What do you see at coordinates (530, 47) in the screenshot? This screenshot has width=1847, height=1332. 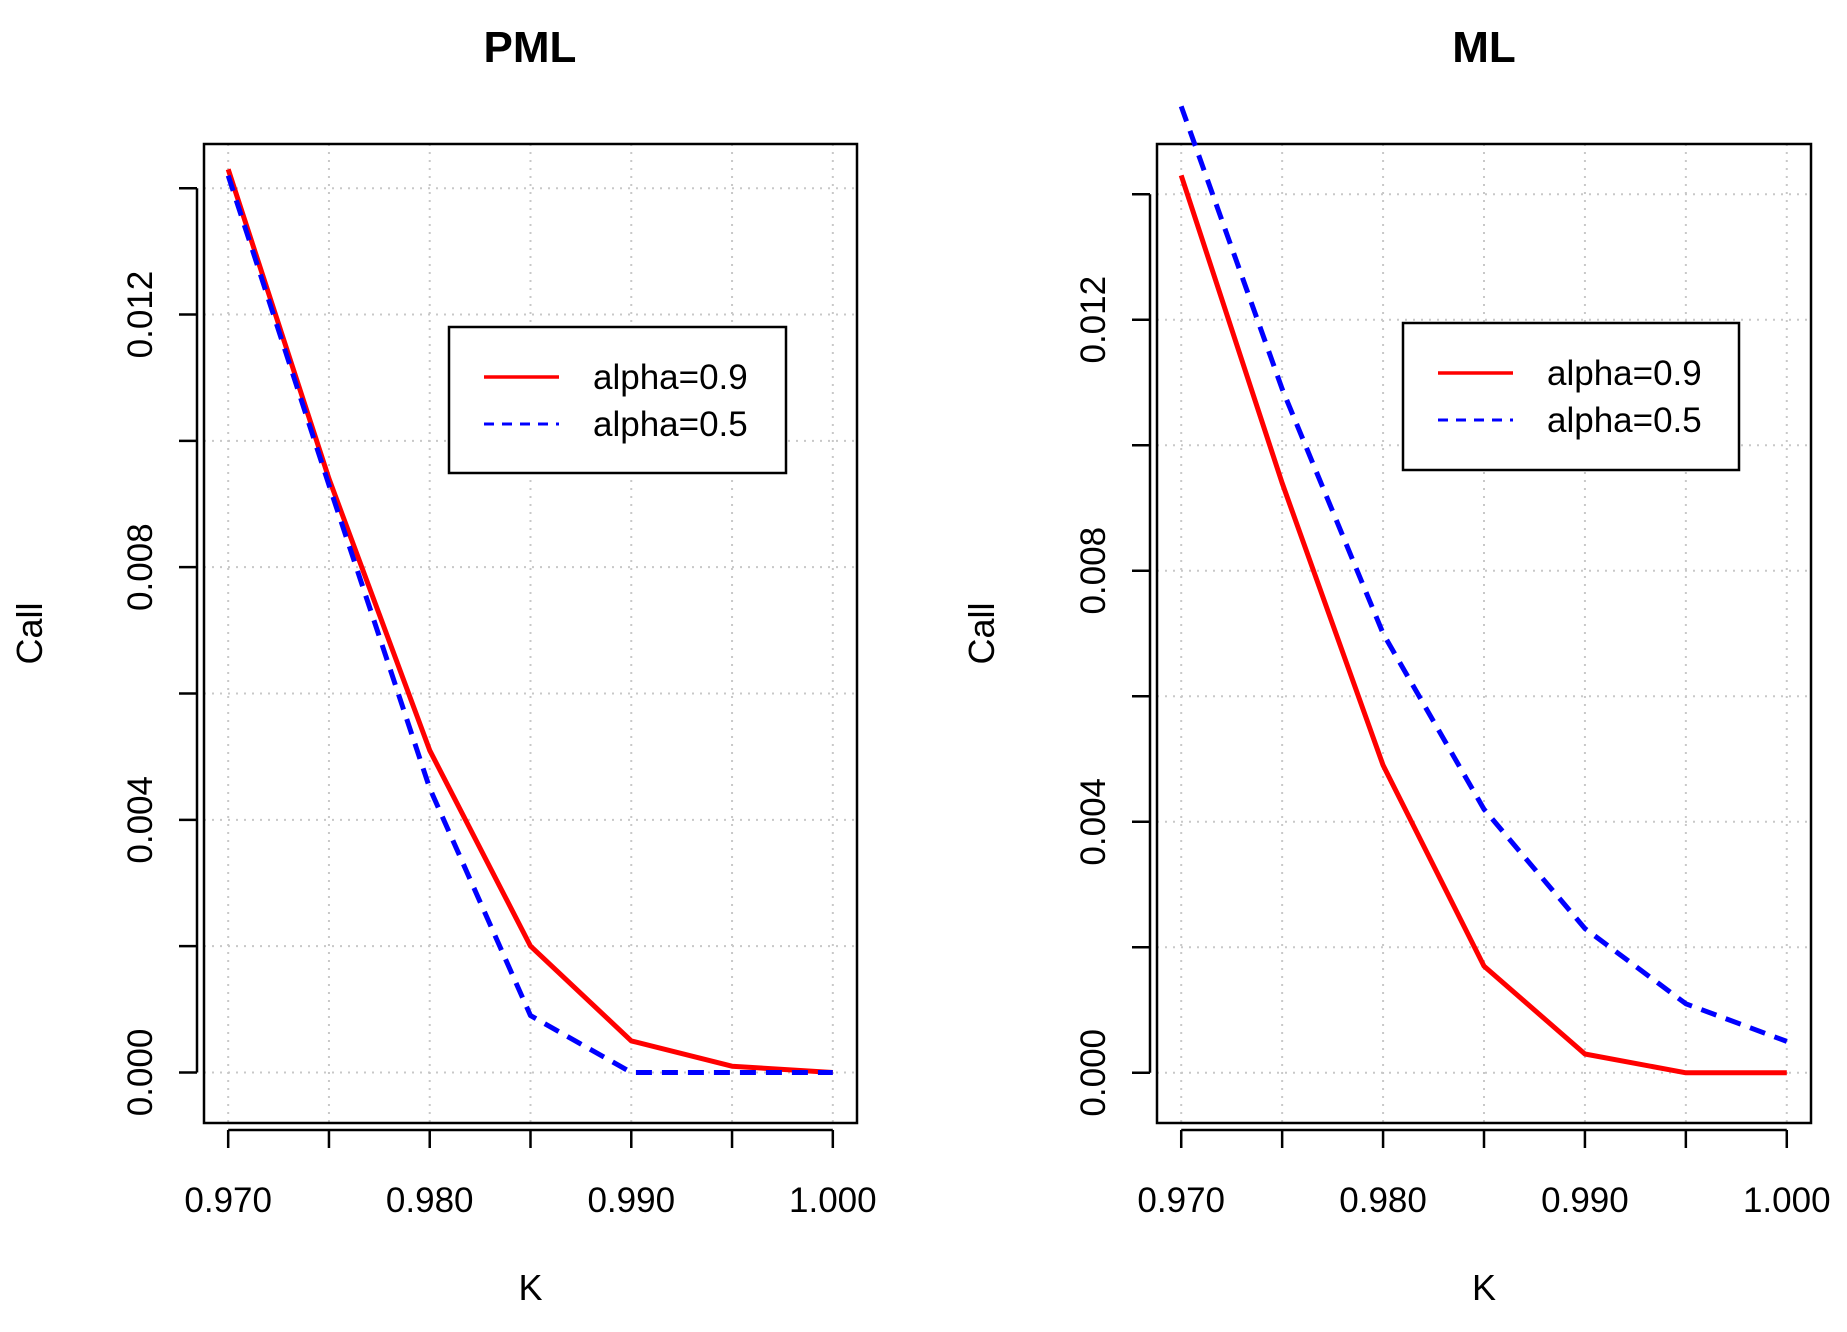 I see `chart-title: PML` at bounding box center [530, 47].